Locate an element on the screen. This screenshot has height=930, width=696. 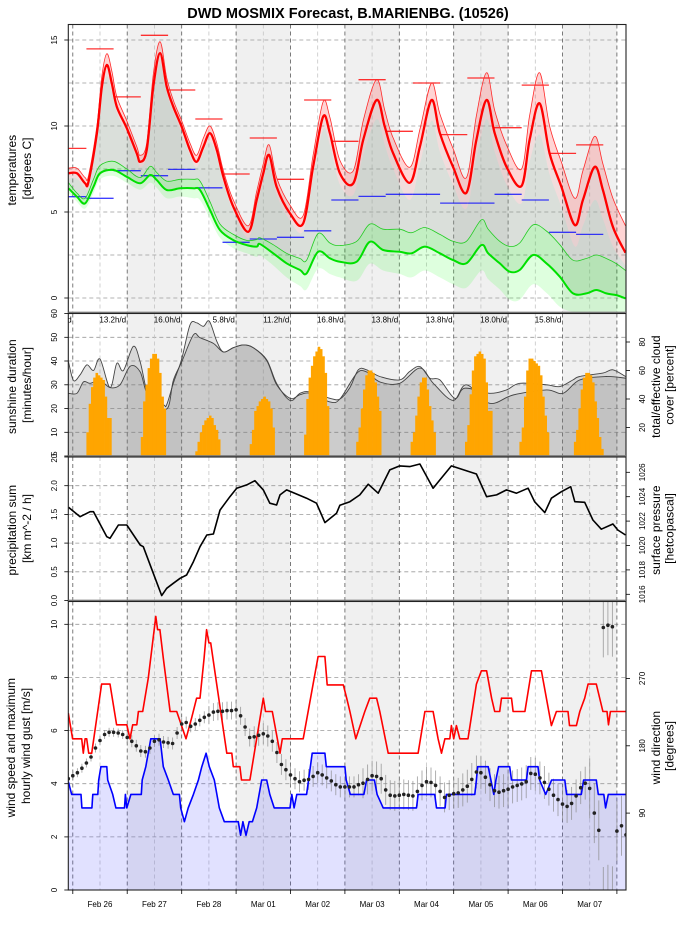
y2-tick-label: 80 is located at coordinates (642, 341).